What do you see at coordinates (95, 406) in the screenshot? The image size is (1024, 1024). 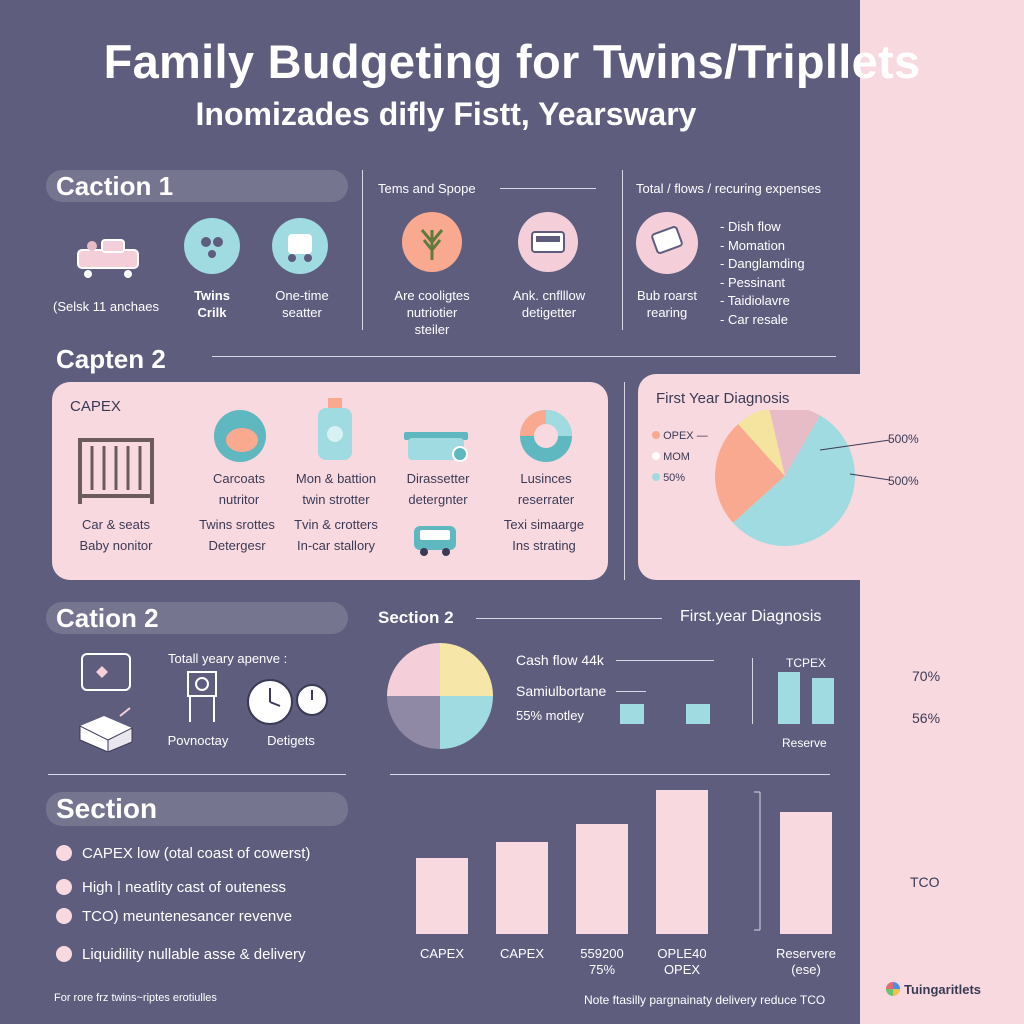 I see `capex-heading: CAPEX` at bounding box center [95, 406].